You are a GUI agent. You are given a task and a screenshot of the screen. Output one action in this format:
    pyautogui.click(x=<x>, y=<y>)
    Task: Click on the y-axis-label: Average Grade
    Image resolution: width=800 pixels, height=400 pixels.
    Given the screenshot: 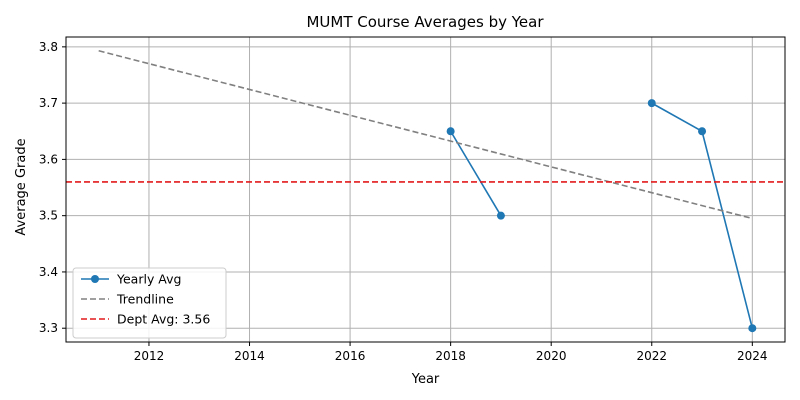 What is the action you would take?
    pyautogui.click(x=21, y=186)
    